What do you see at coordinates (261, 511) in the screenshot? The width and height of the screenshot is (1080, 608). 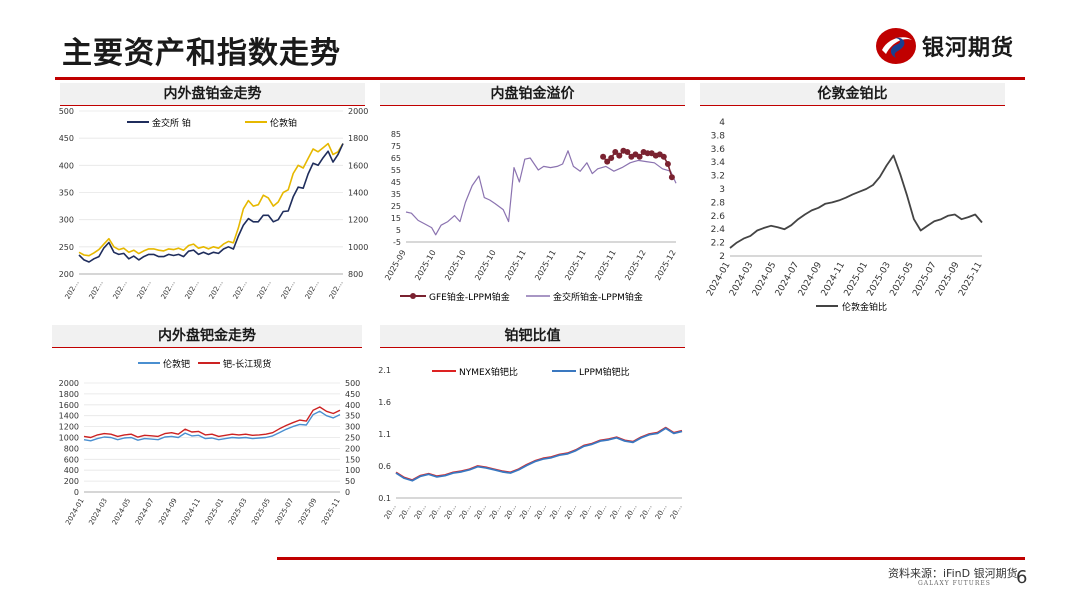 I see `x-tick-label: 2025-05` at bounding box center [261, 511].